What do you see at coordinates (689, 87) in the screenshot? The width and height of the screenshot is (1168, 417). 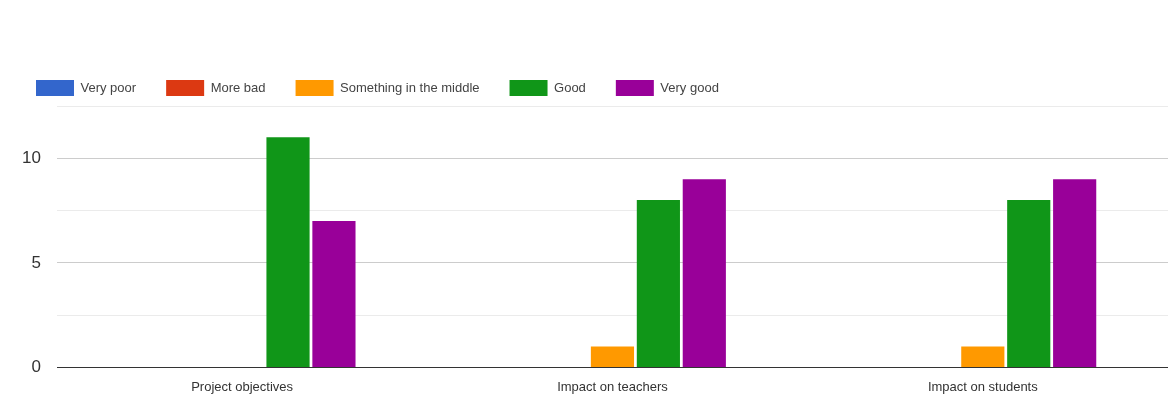 I see `legend-label: Very good` at bounding box center [689, 87].